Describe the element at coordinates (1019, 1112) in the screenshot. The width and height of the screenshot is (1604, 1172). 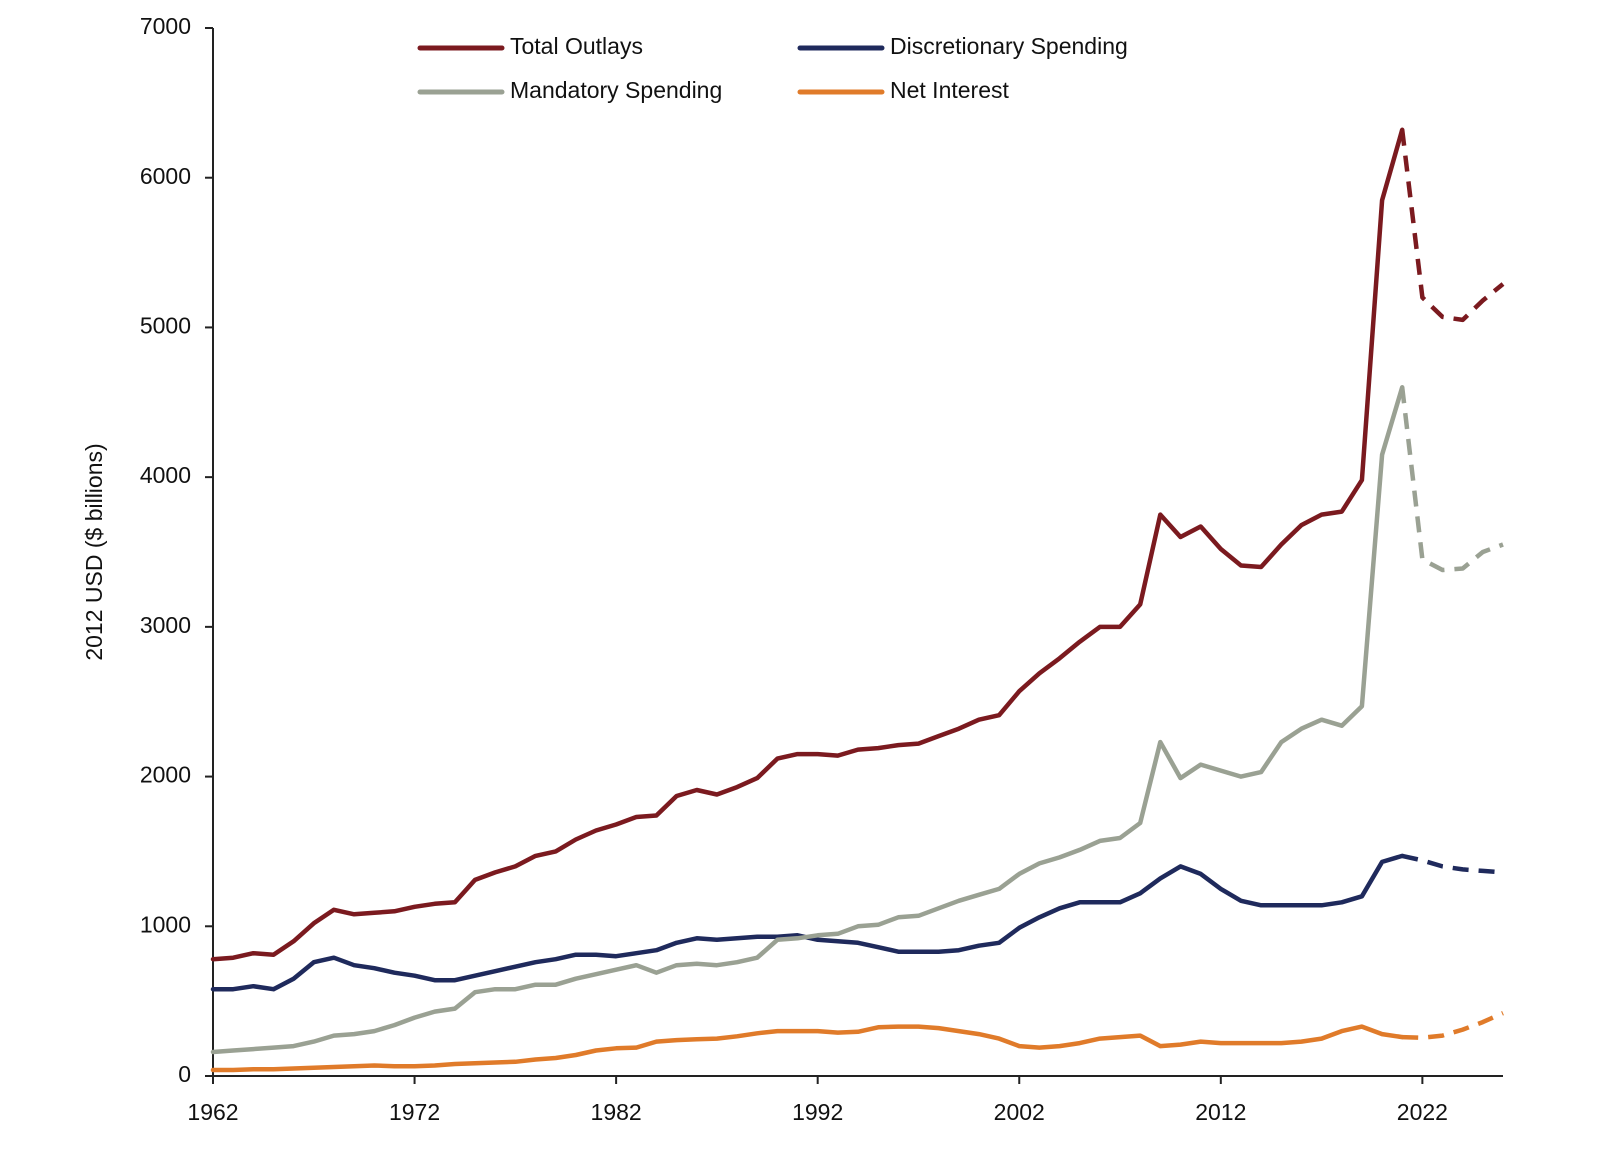
I see `x-tick-label: 2002` at that location.